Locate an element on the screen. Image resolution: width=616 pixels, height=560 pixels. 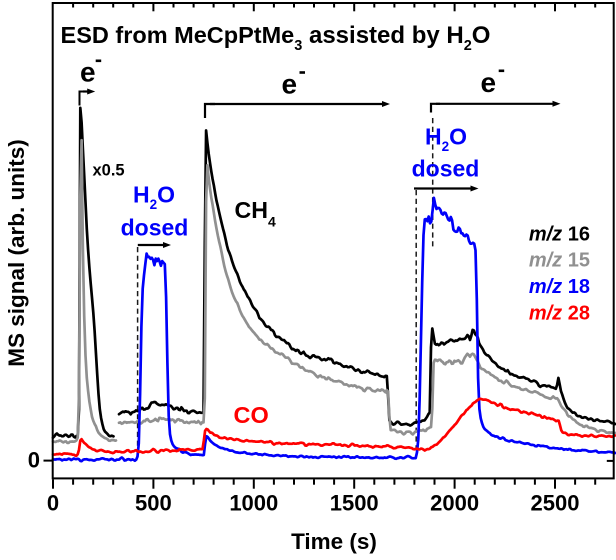
svg-text: m/z 28 is located at coordinates (559, 314).